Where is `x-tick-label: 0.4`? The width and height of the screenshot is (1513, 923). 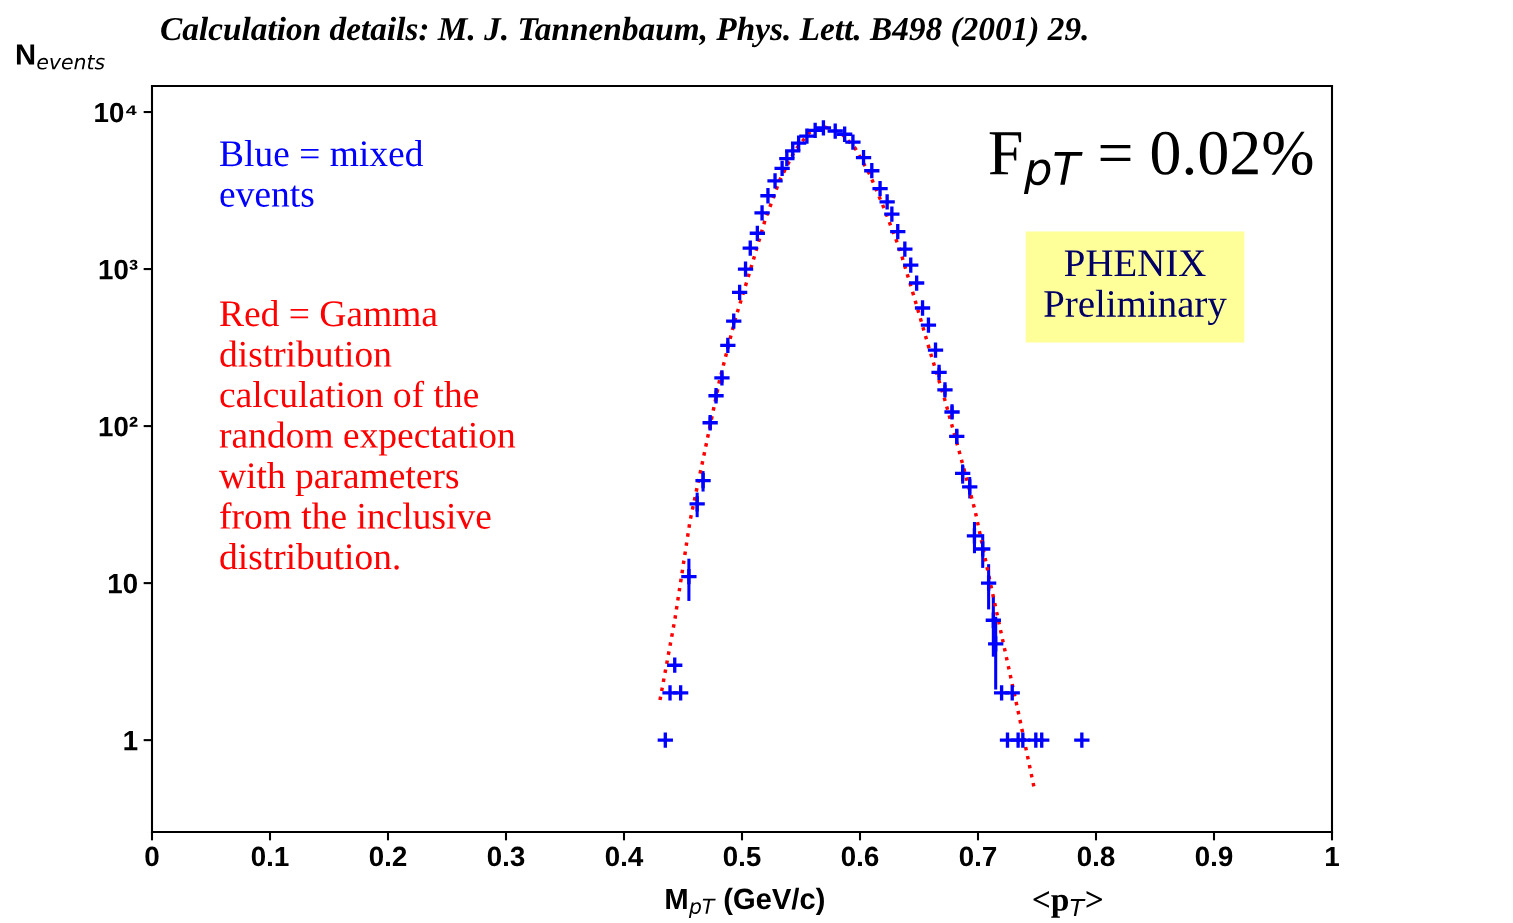
x-tick-label: 0.4 is located at coordinates (624, 856).